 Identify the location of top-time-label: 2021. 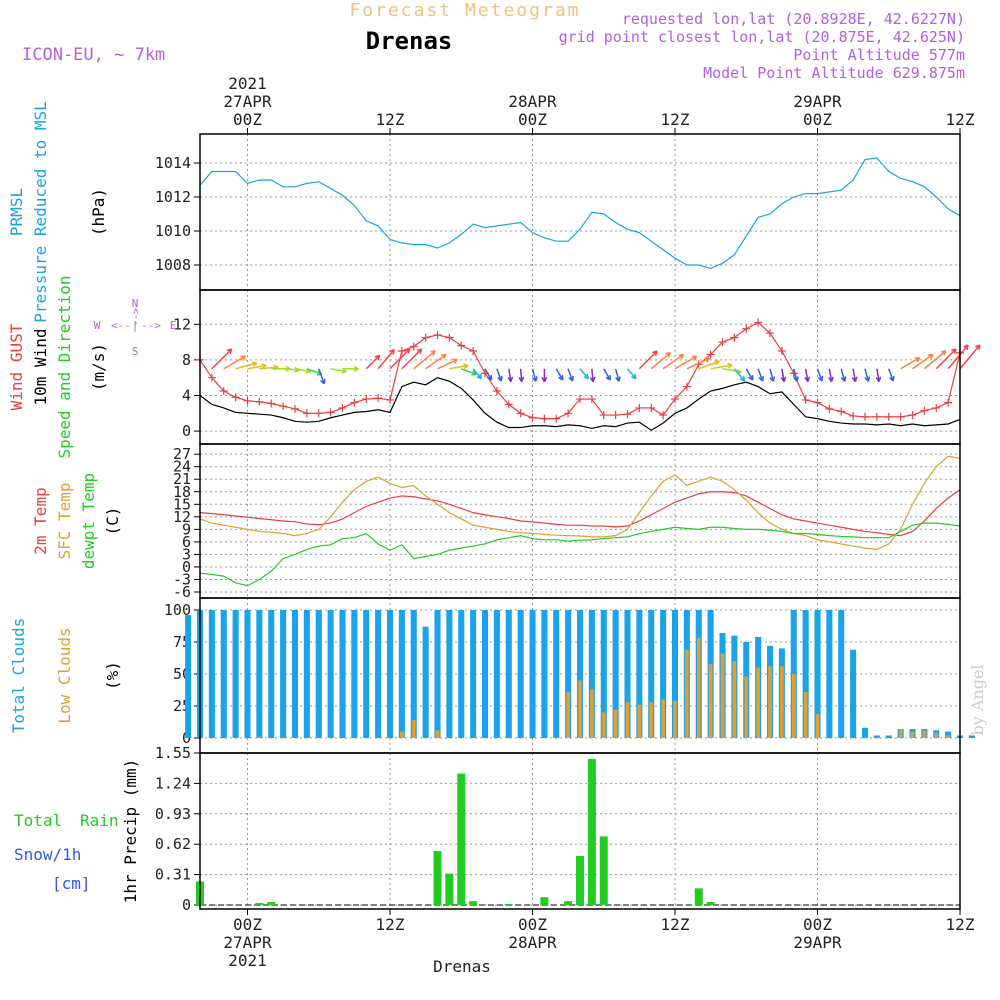
(247, 83).